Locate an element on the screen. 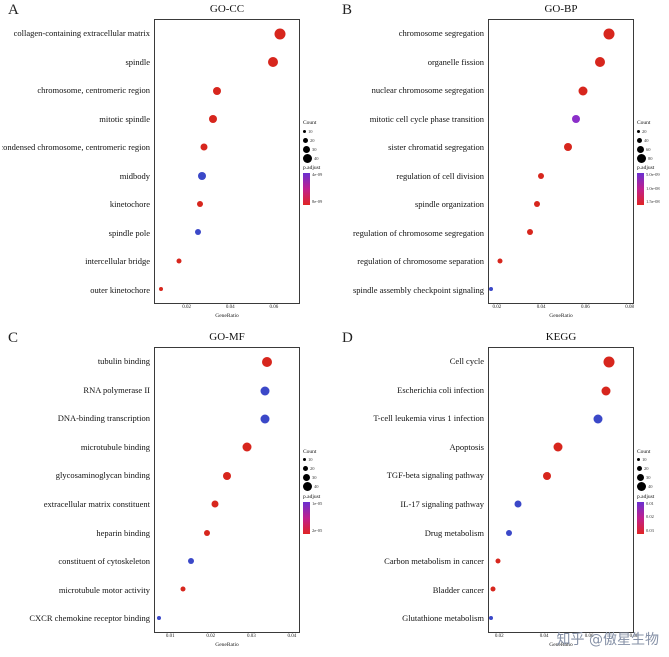 The height and width of the screenshot is (657, 669). category-label: spindle assembly checkpoint signaling is located at coordinates (418, 289).